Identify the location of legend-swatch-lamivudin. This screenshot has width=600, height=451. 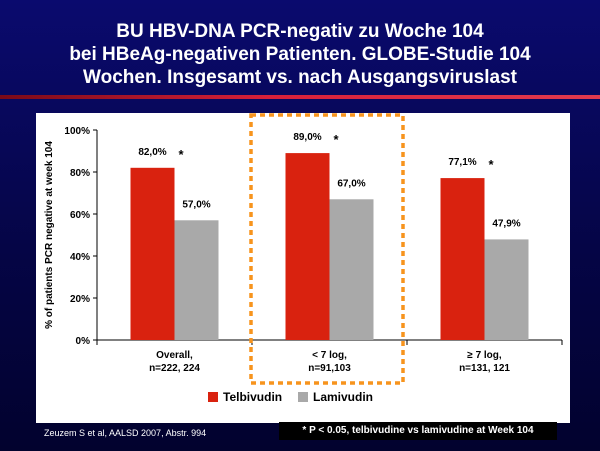
(303, 397).